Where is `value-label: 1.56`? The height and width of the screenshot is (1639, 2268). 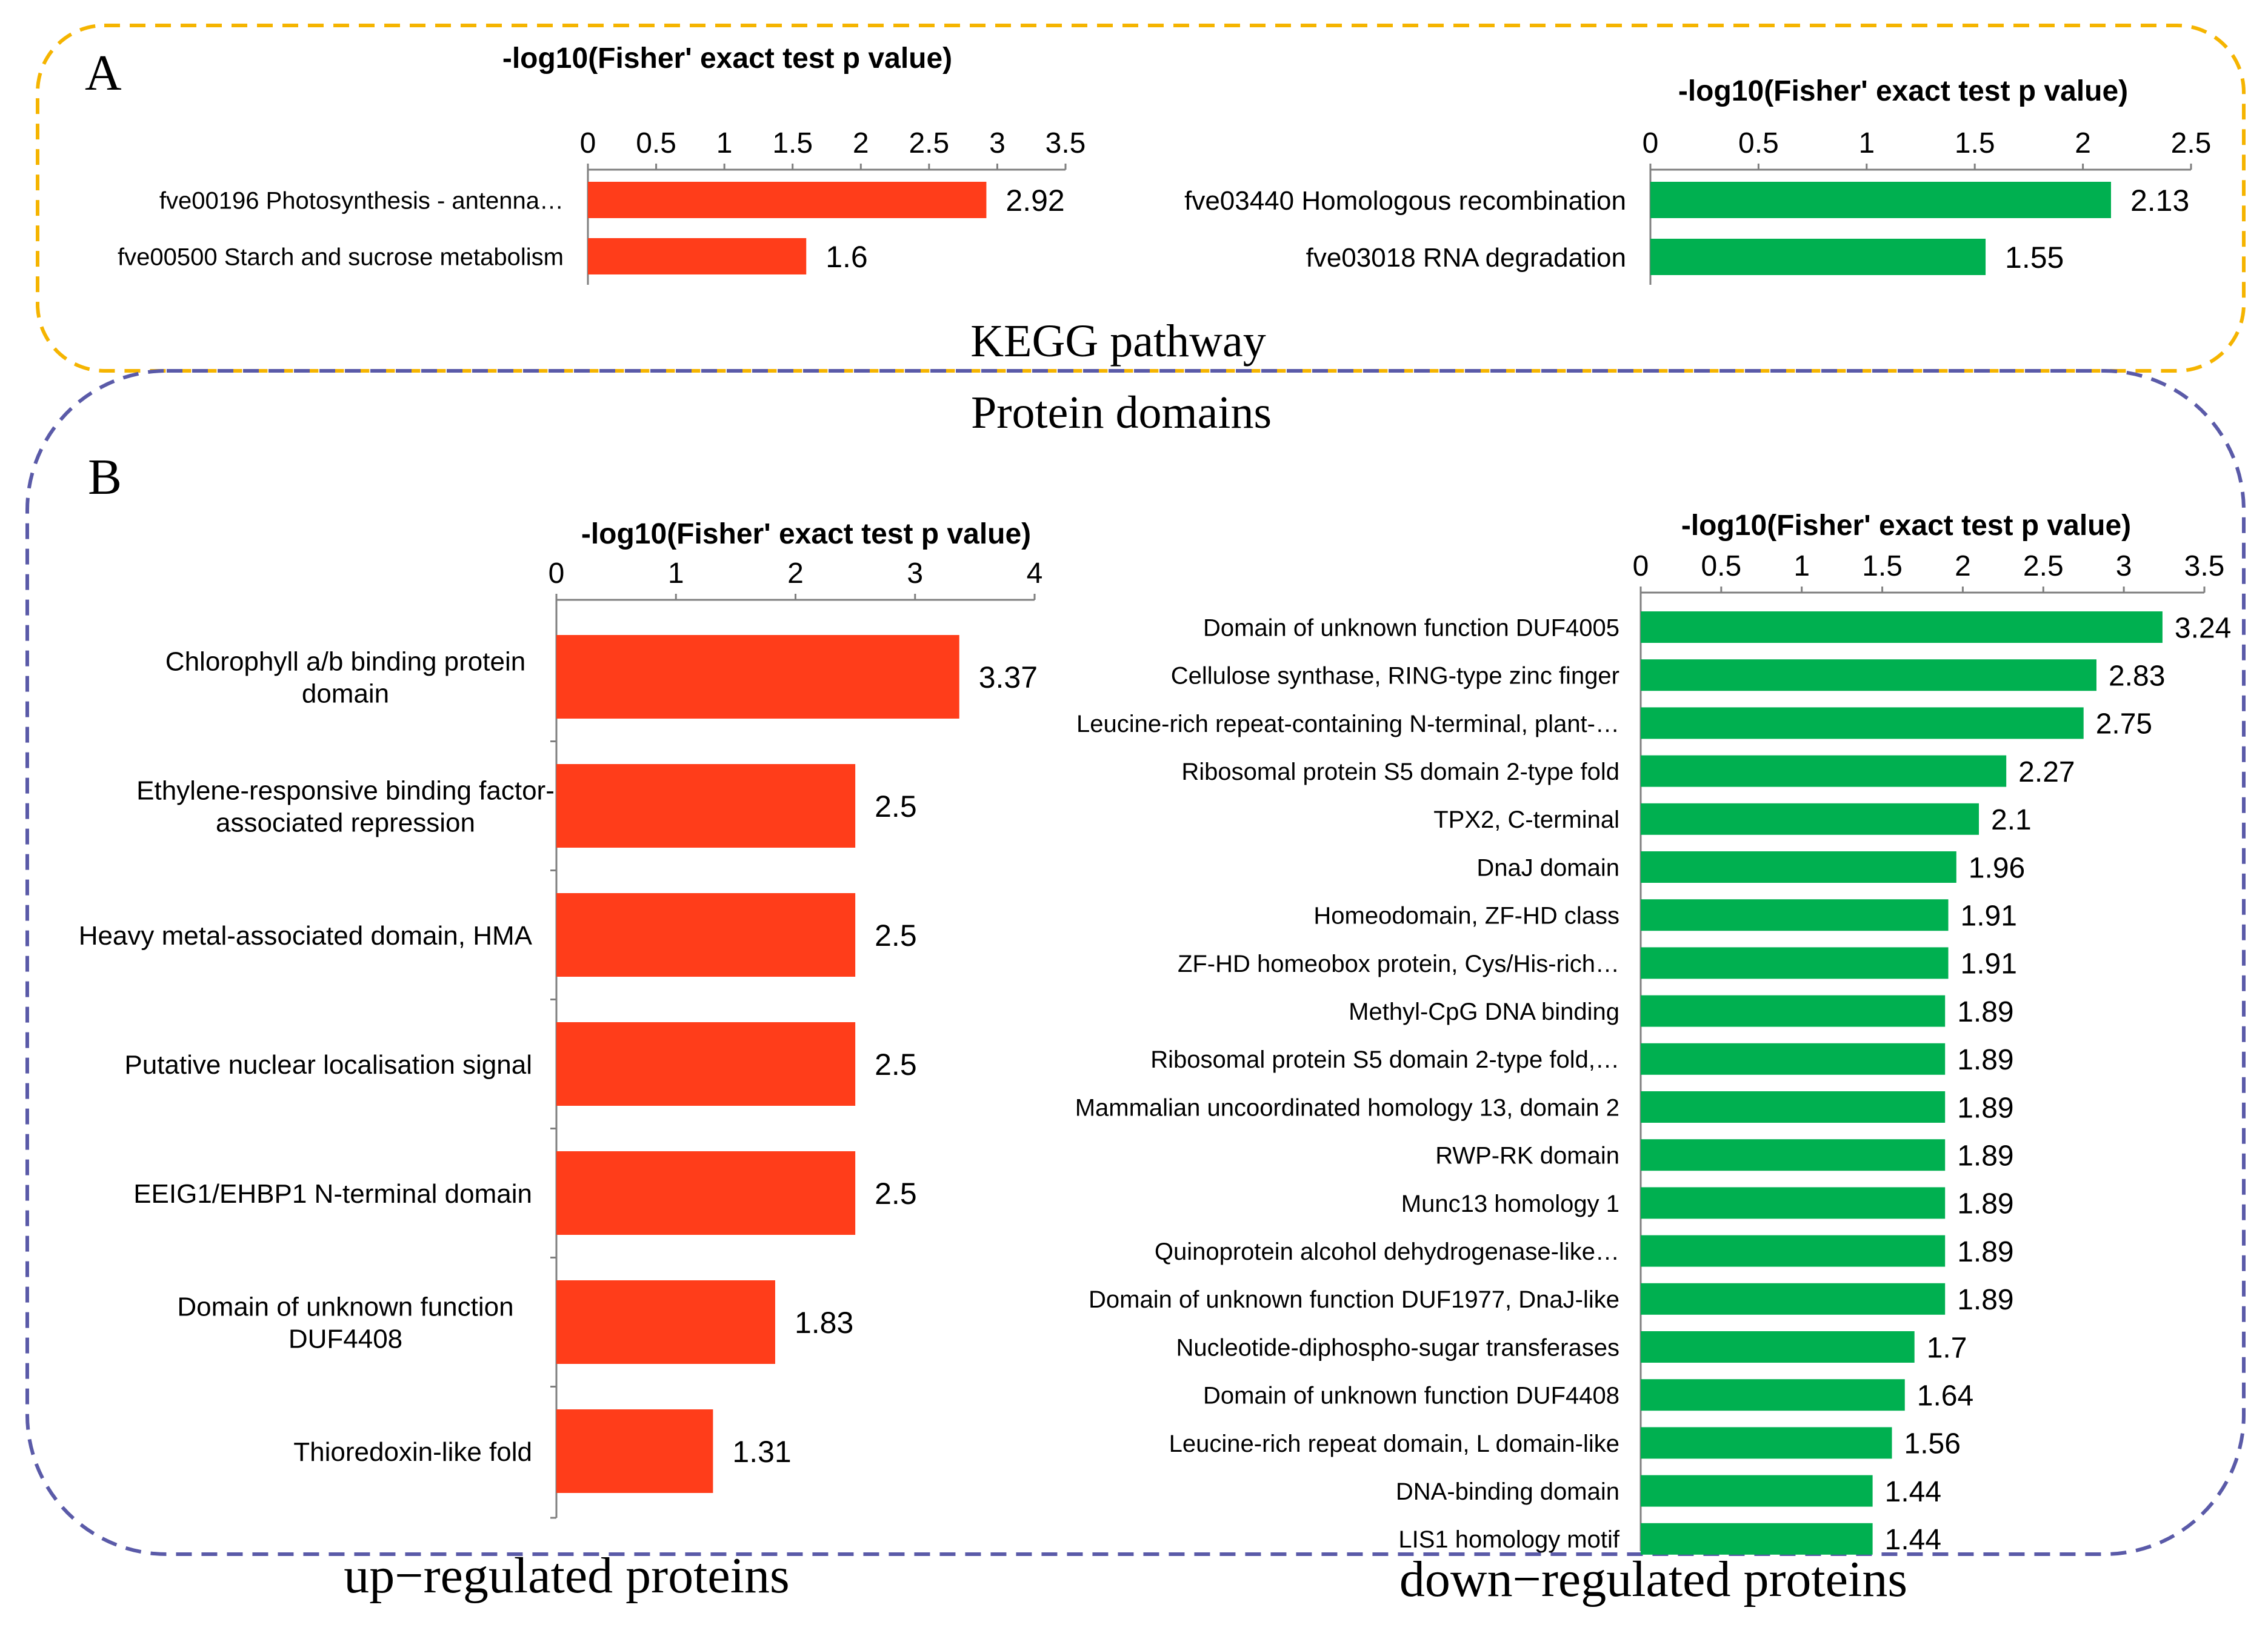
value-label: 1.56 is located at coordinates (1932, 1444).